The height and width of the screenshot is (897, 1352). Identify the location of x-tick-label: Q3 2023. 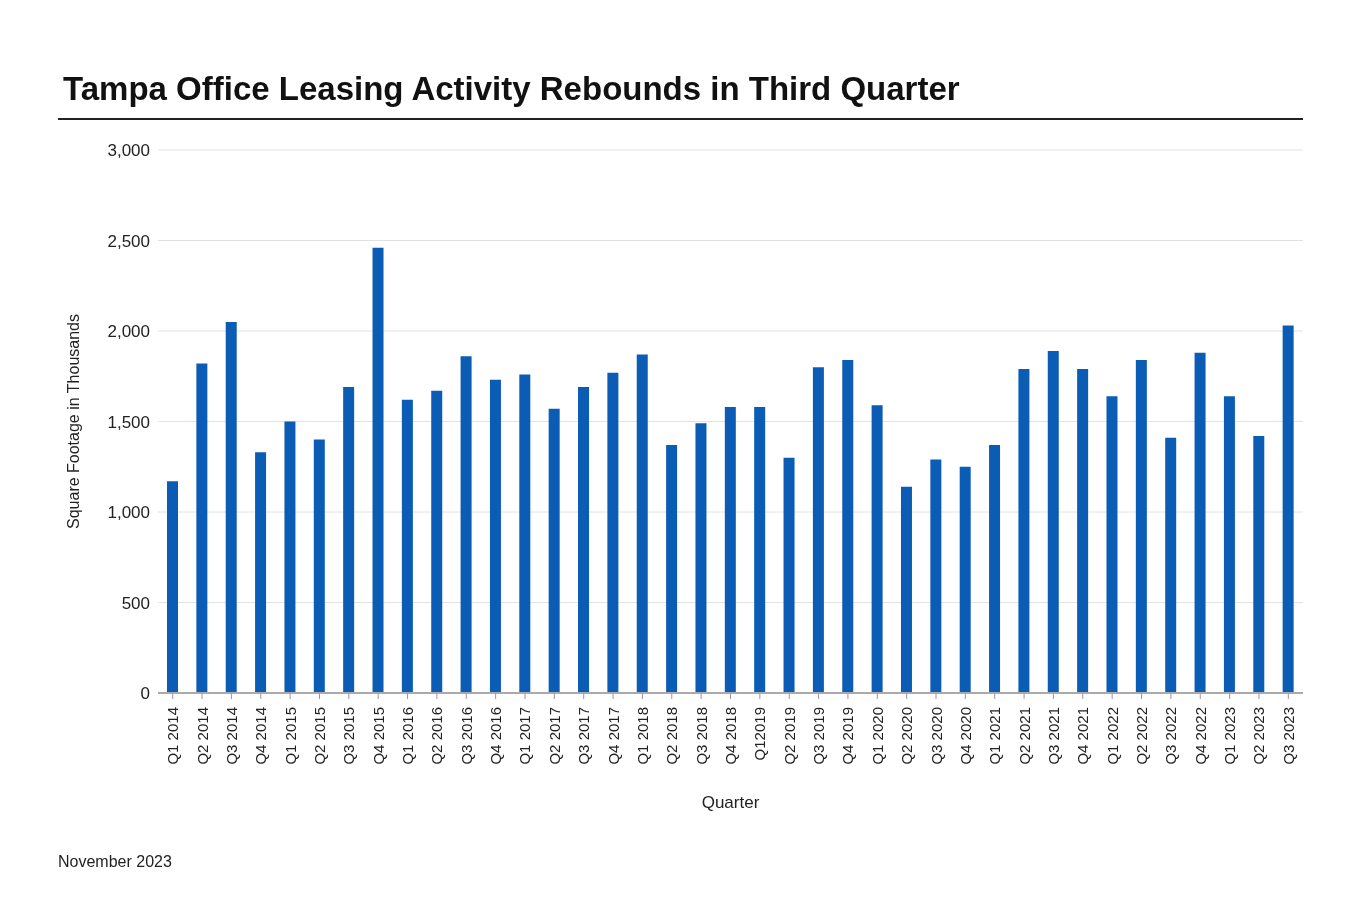
(1288, 736).